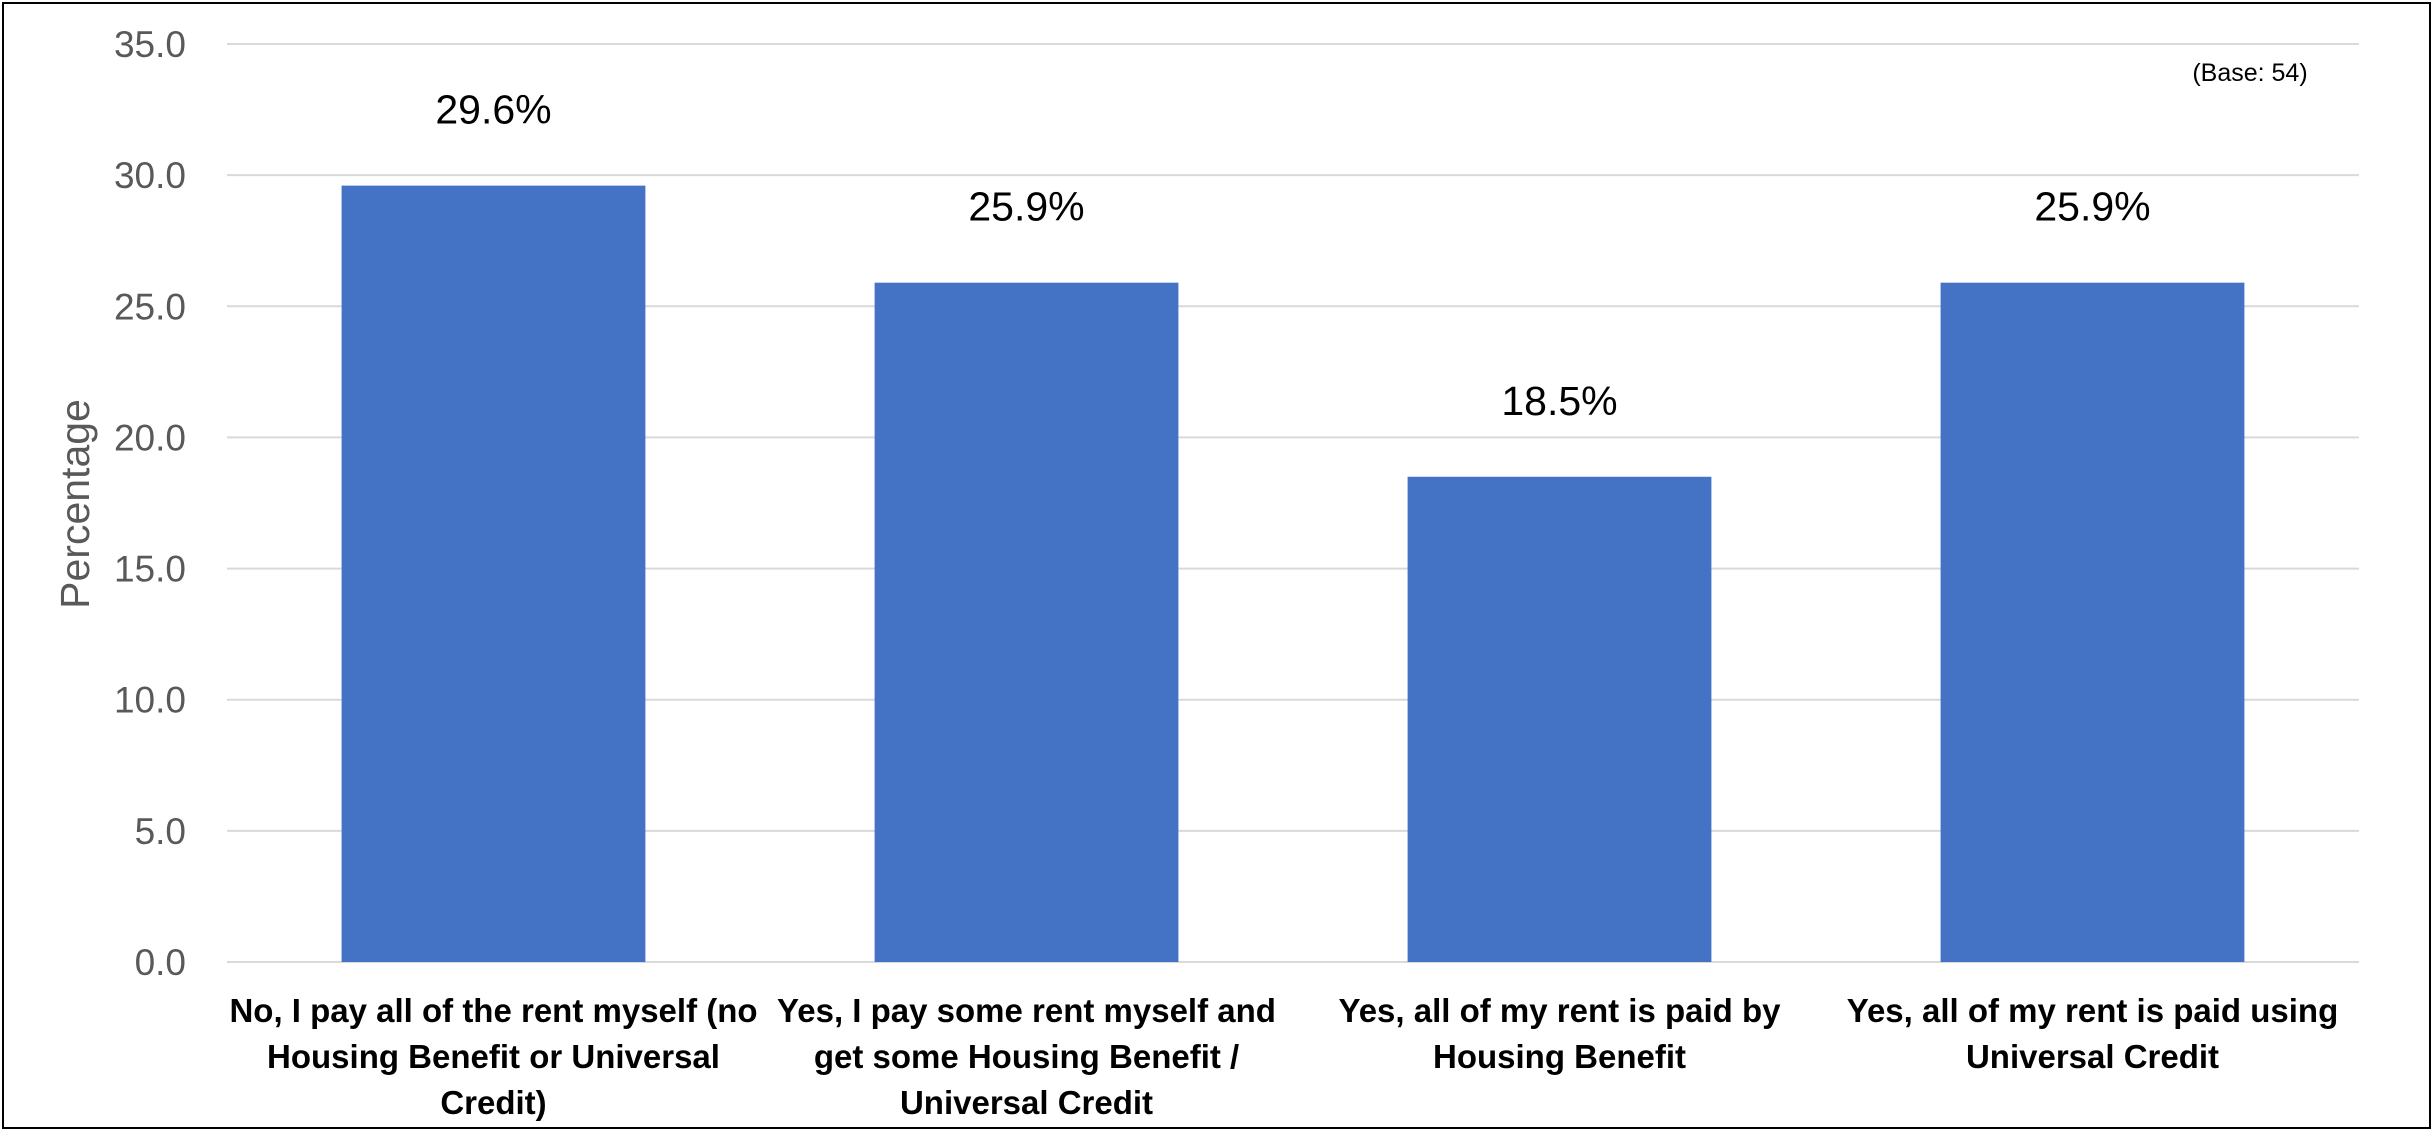 This screenshot has width=2435, height=1131. Describe the element at coordinates (493, 1102) in the screenshot. I see `category-label: Credit)` at that location.